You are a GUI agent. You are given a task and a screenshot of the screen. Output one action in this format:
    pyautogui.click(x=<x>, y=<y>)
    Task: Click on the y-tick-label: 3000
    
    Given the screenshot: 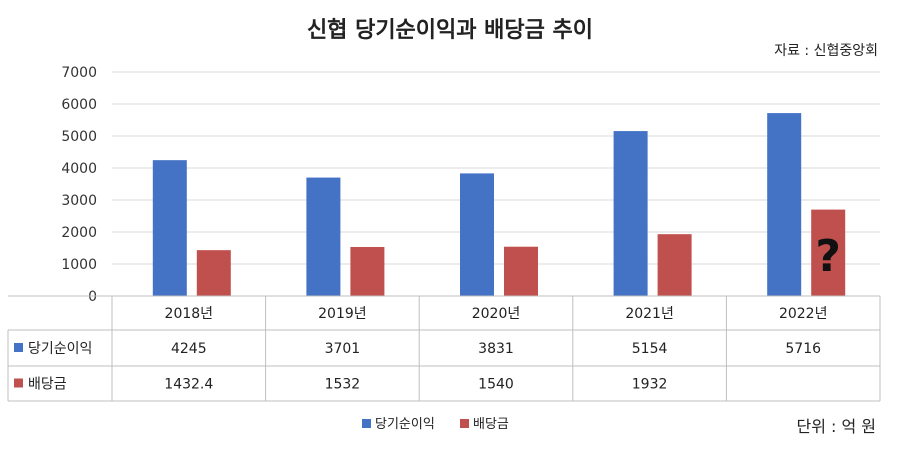 What is the action you would take?
    pyautogui.click(x=79, y=201)
    